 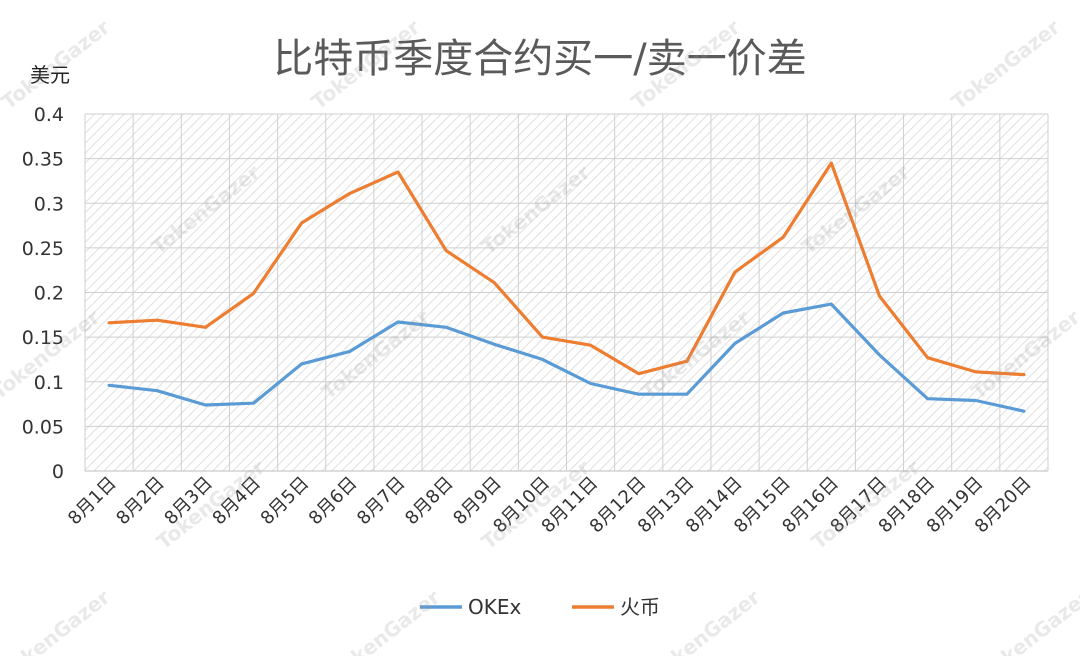 What do you see at coordinates (43, 249) in the screenshot?
I see `y-tick-label: 0.25` at bounding box center [43, 249].